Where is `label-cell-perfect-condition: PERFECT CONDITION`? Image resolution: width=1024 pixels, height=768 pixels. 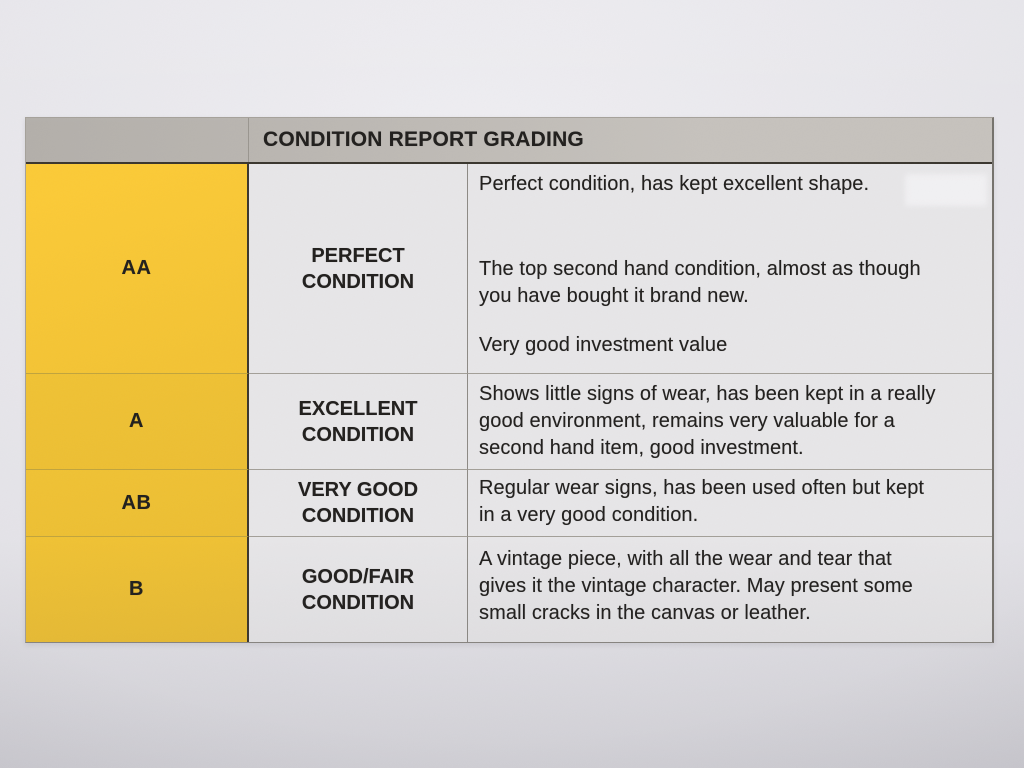
label-cell-perfect-condition: PERFECT CONDITION is located at coordinates (358, 268).